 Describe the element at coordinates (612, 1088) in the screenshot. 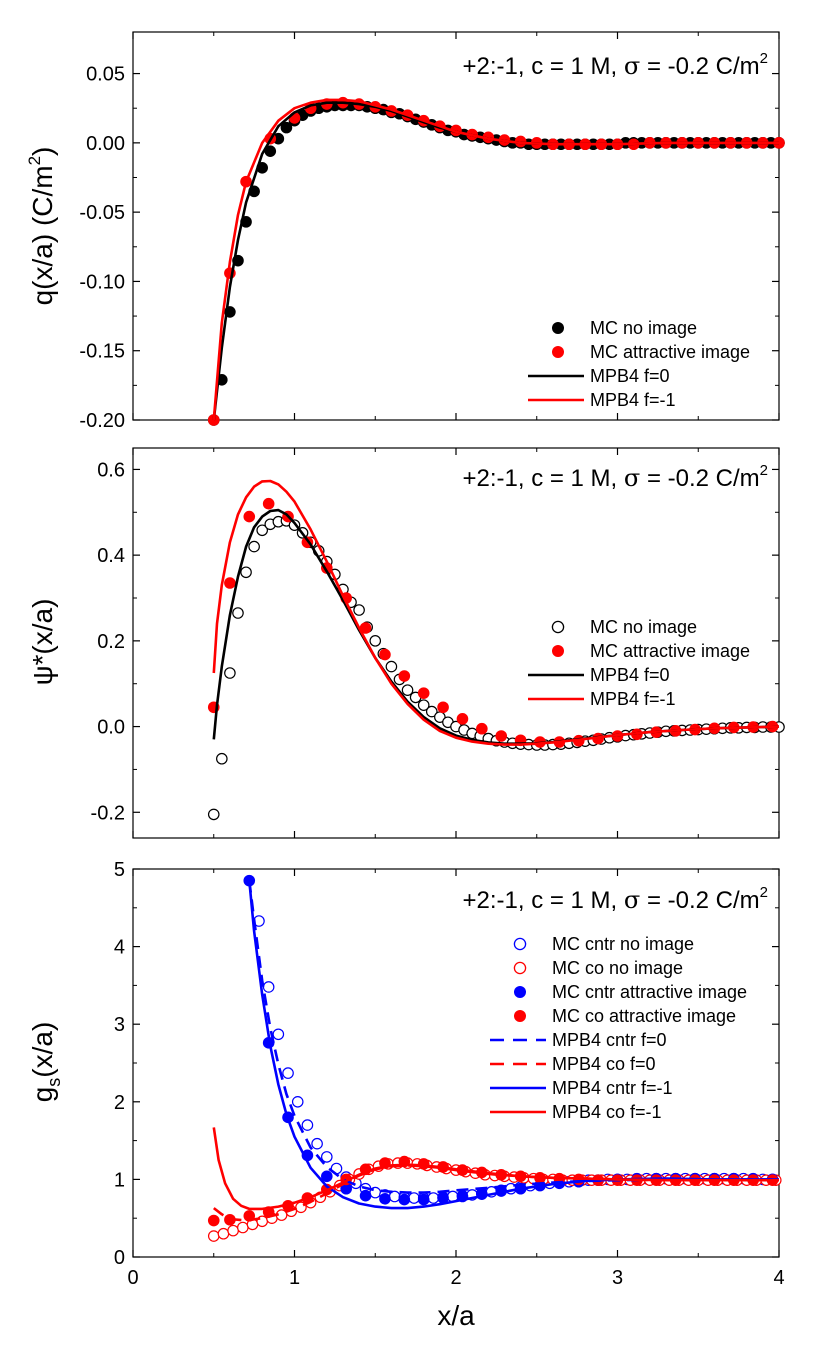

I see `legend-label: MPB4 cntr f=-1` at that location.